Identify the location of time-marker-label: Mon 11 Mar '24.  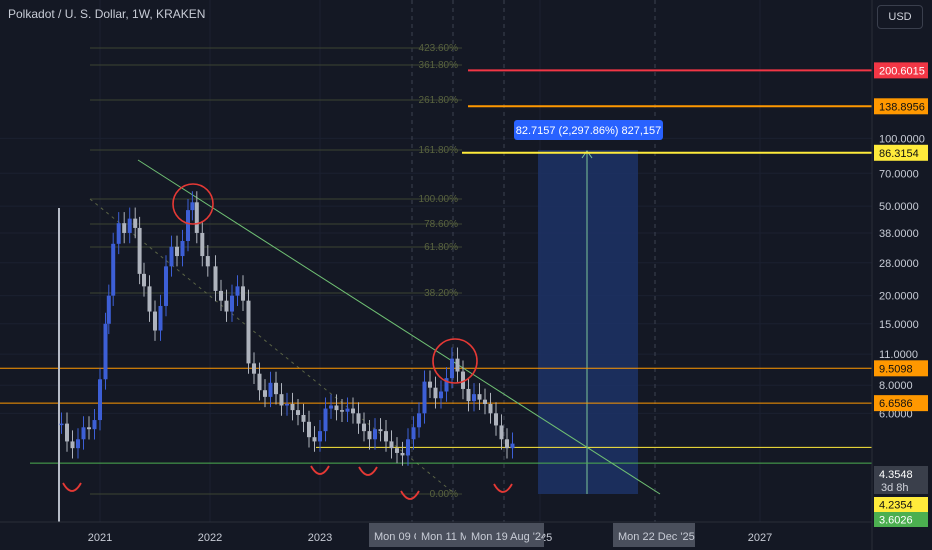
(458, 537).